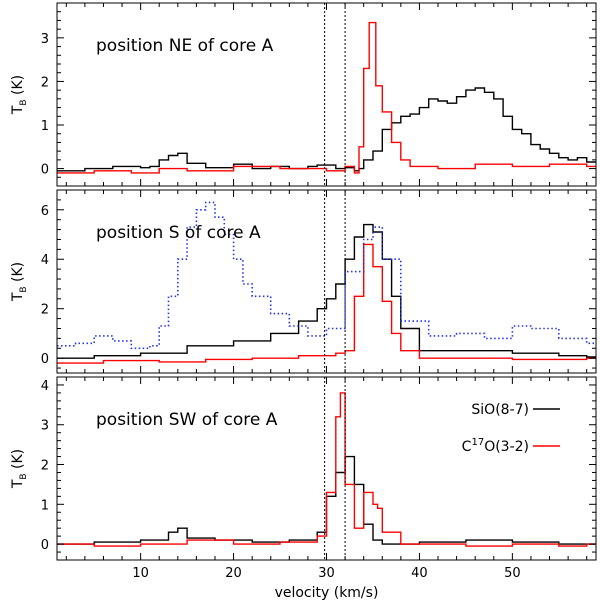  Describe the element at coordinates (327, 593) in the screenshot. I see `x-axis-label: velocity (km/s)` at that location.